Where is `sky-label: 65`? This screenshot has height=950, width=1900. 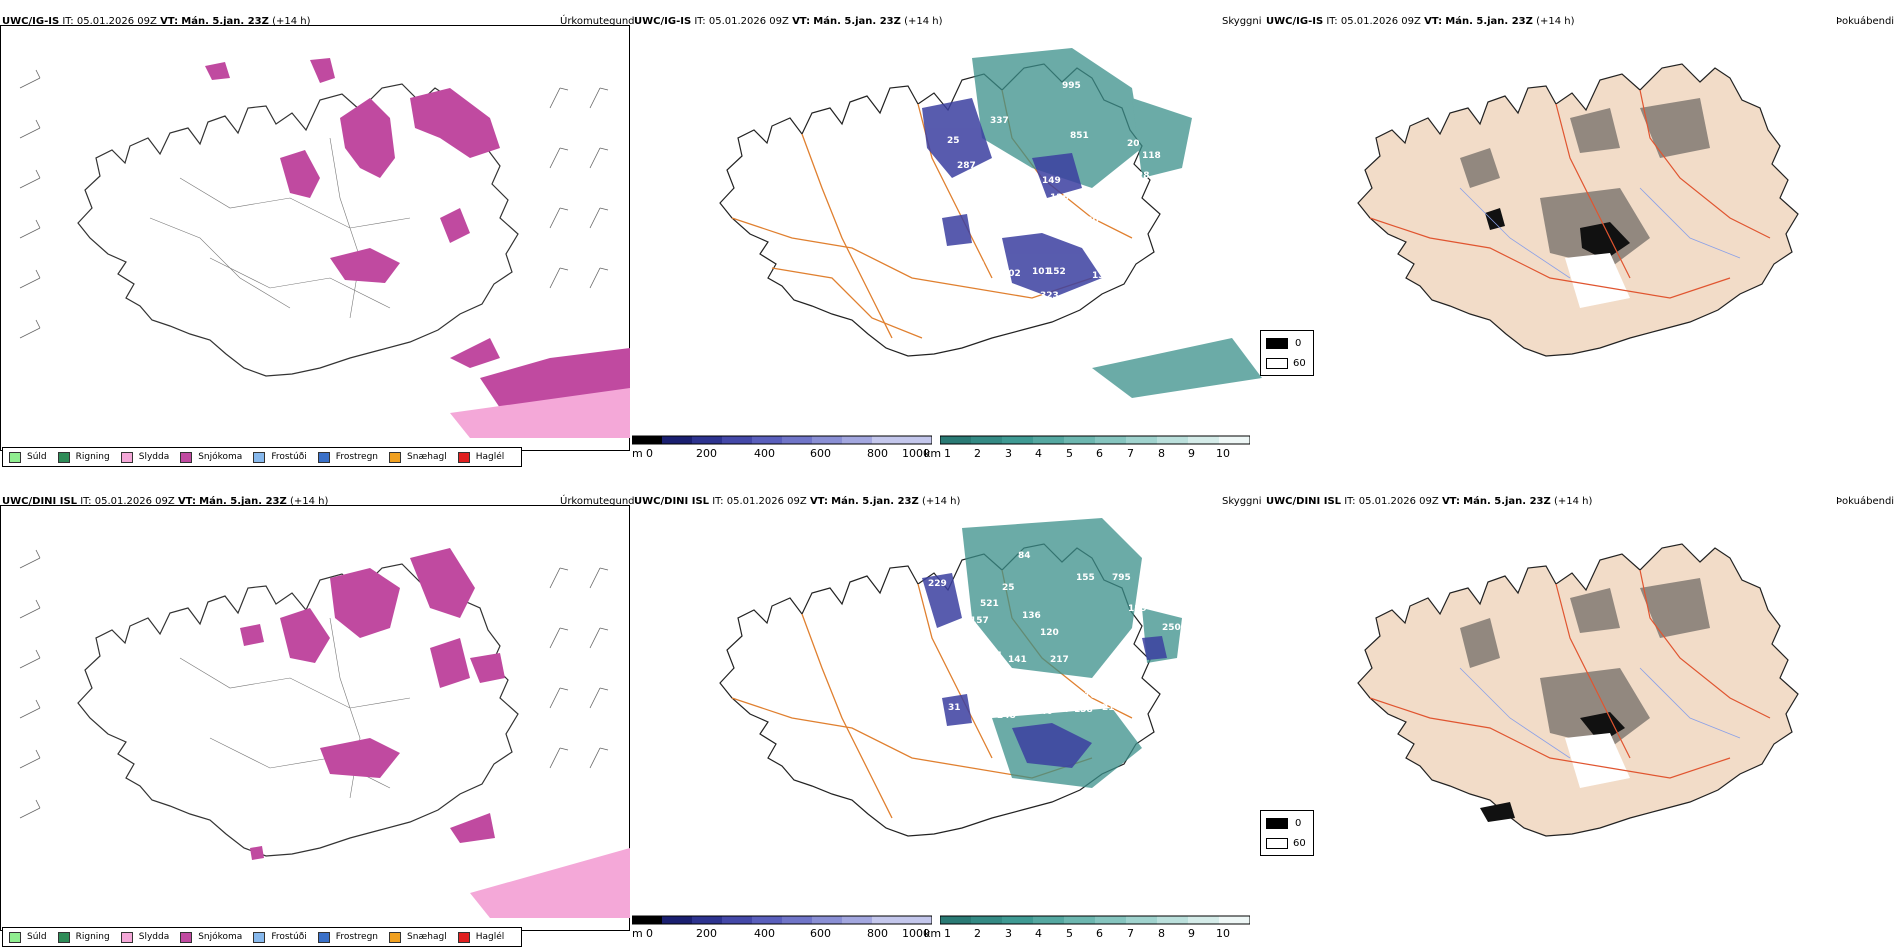 sky-label: 65 is located at coordinates (1178, 184).